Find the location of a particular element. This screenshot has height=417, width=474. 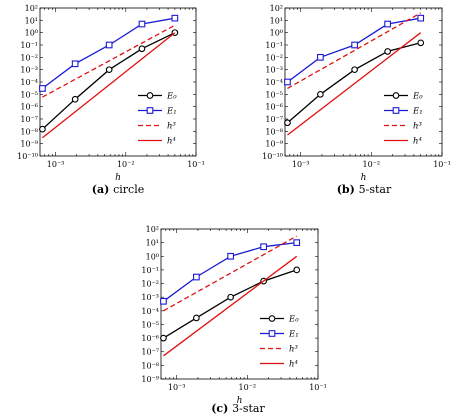

panel-caption: (b) 5-star is located at coordinates (364, 189).